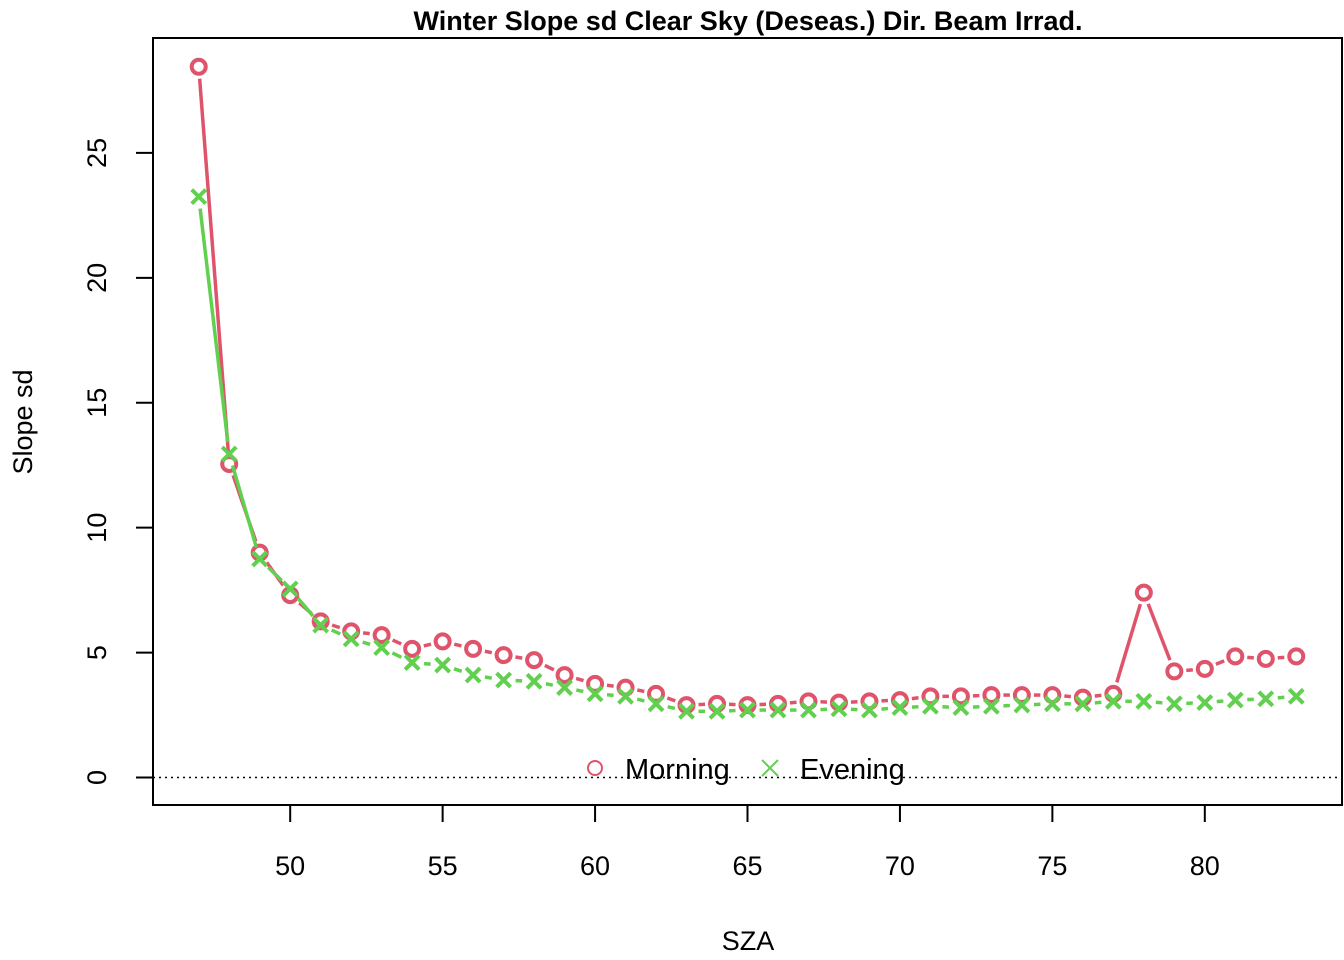  What do you see at coordinates (747, 866) in the screenshot?
I see `x-tick-label: 65` at bounding box center [747, 866].